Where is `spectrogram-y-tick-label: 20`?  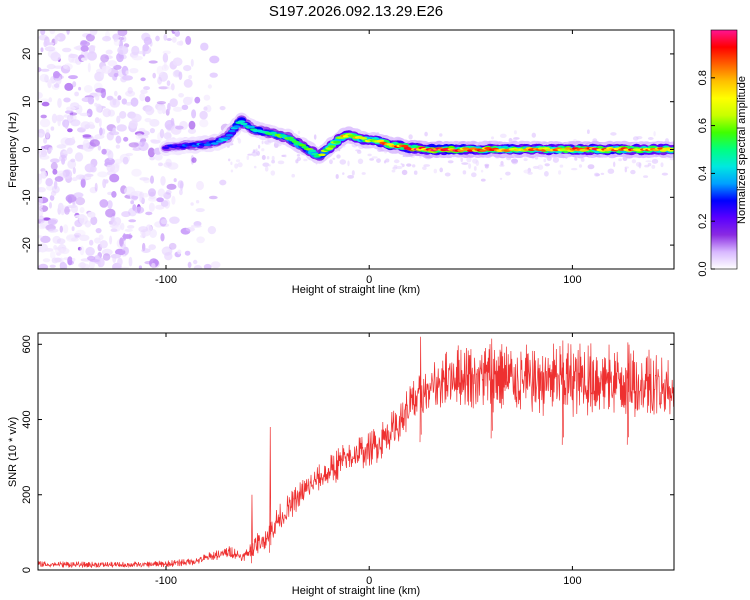
spectrogram-y-tick-label: 20 is located at coordinates (27, 54).